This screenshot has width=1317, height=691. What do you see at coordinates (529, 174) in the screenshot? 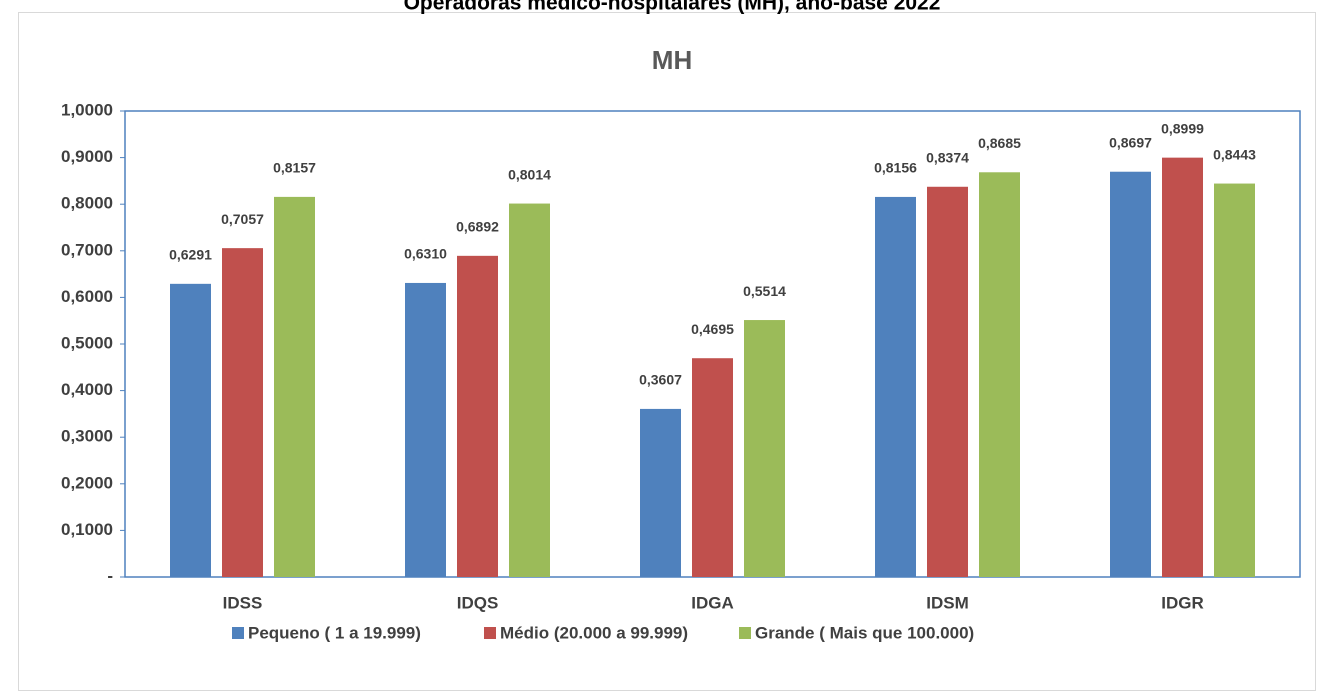
I see `value-label: 0,8014` at bounding box center [529, 174].